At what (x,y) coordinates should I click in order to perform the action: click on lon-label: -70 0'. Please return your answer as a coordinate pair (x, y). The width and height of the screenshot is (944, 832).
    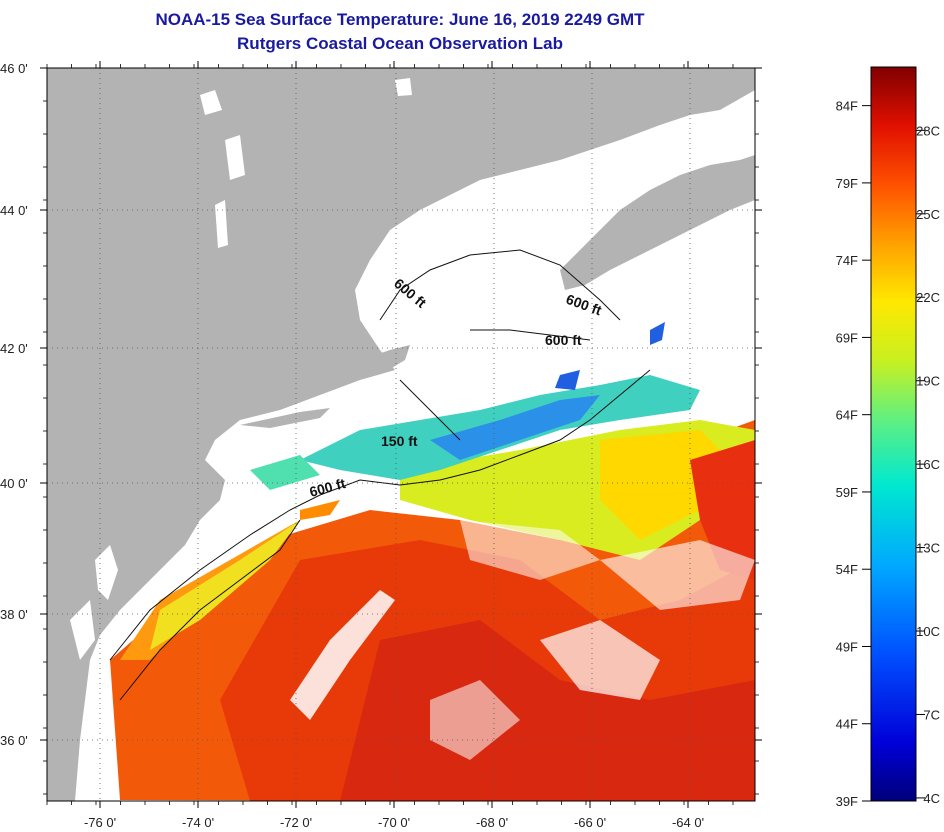
    Looking at the image, I should click on (394, 822).